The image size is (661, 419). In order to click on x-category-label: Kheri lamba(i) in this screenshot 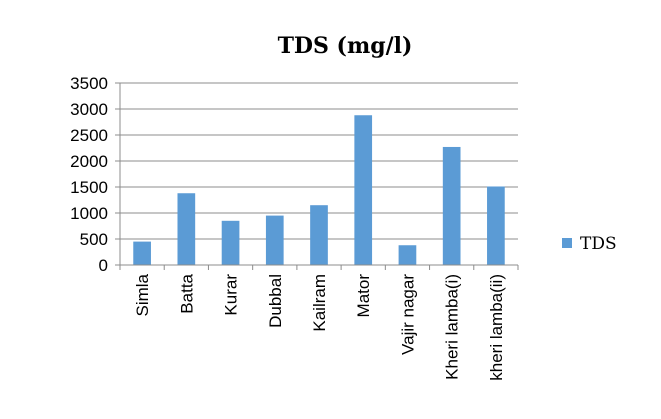, I will do `click(452, 327)`.